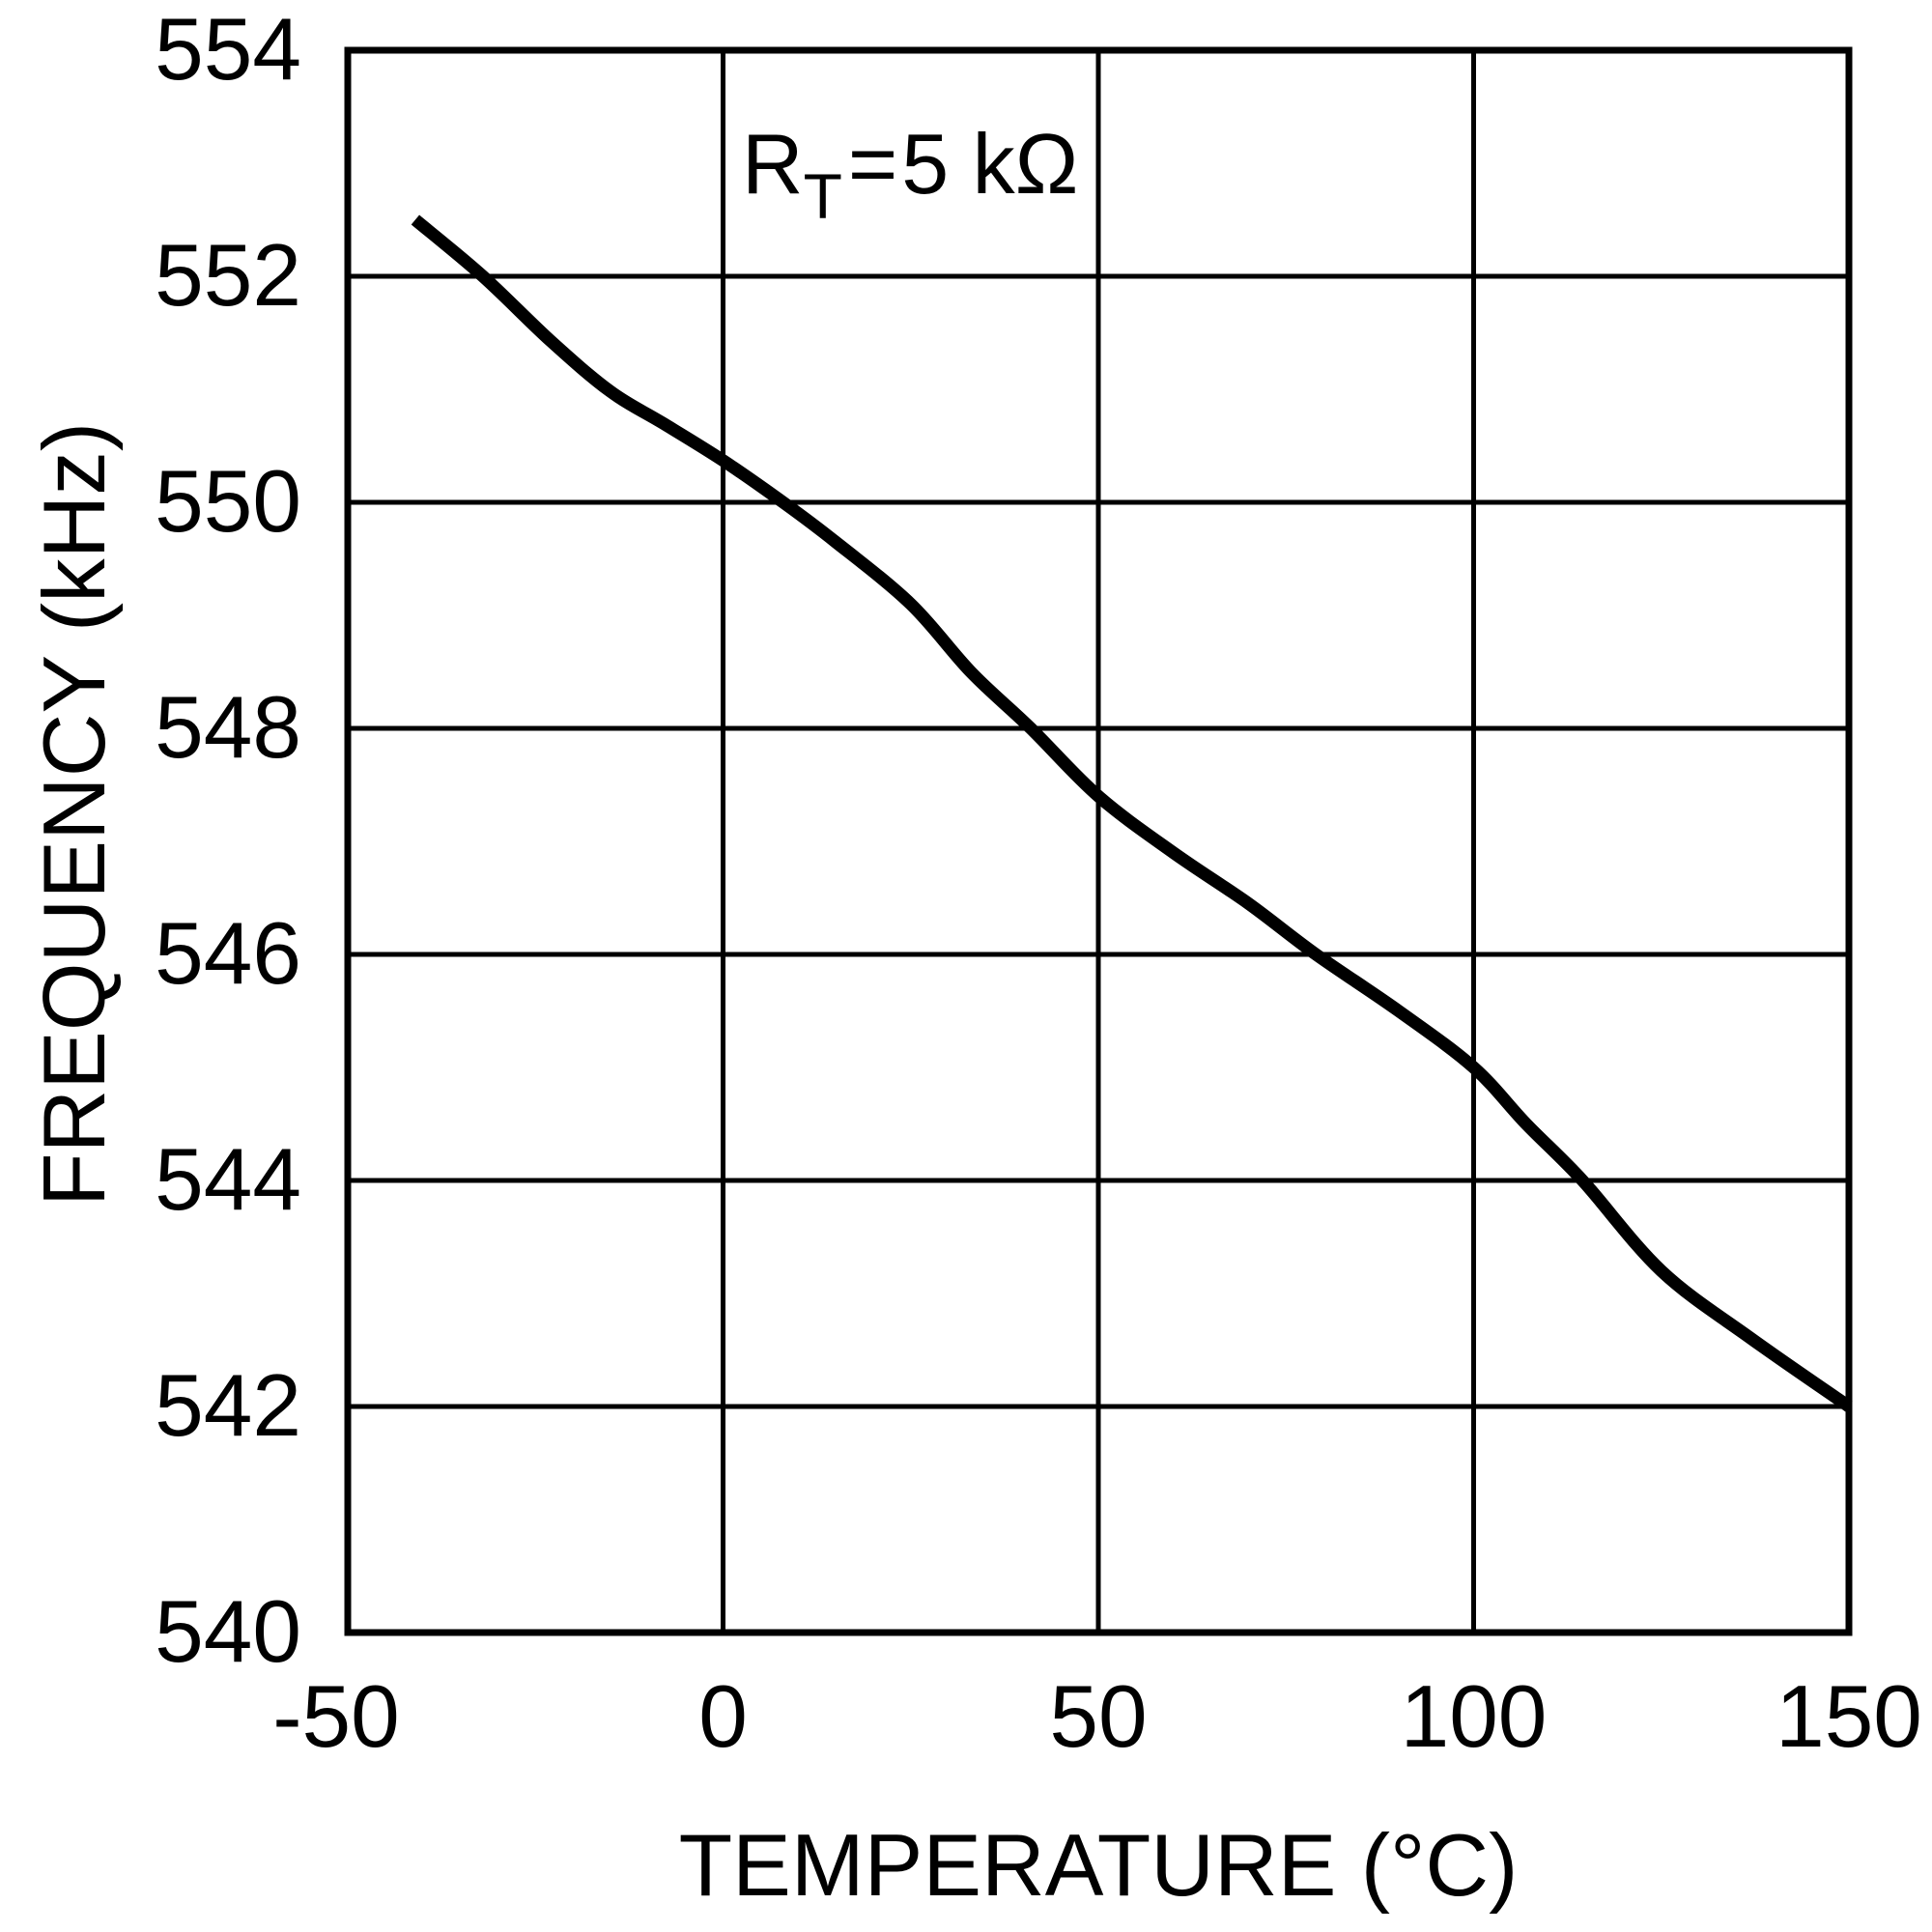 This screenshot has width=1932, height=1932. I want to click on x-axis-tick-labels: -50 0 50 100 150, so click(1097, 1717).